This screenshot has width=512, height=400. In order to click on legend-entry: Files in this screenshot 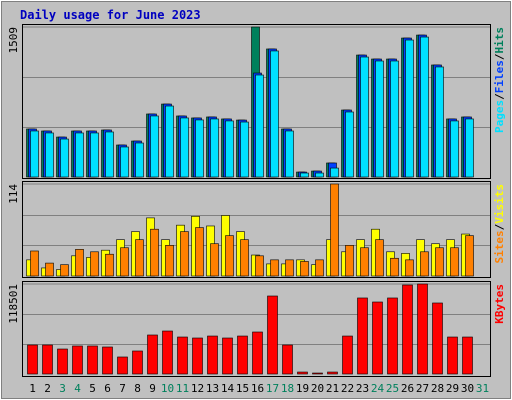, I will do `click(499, 76)`.